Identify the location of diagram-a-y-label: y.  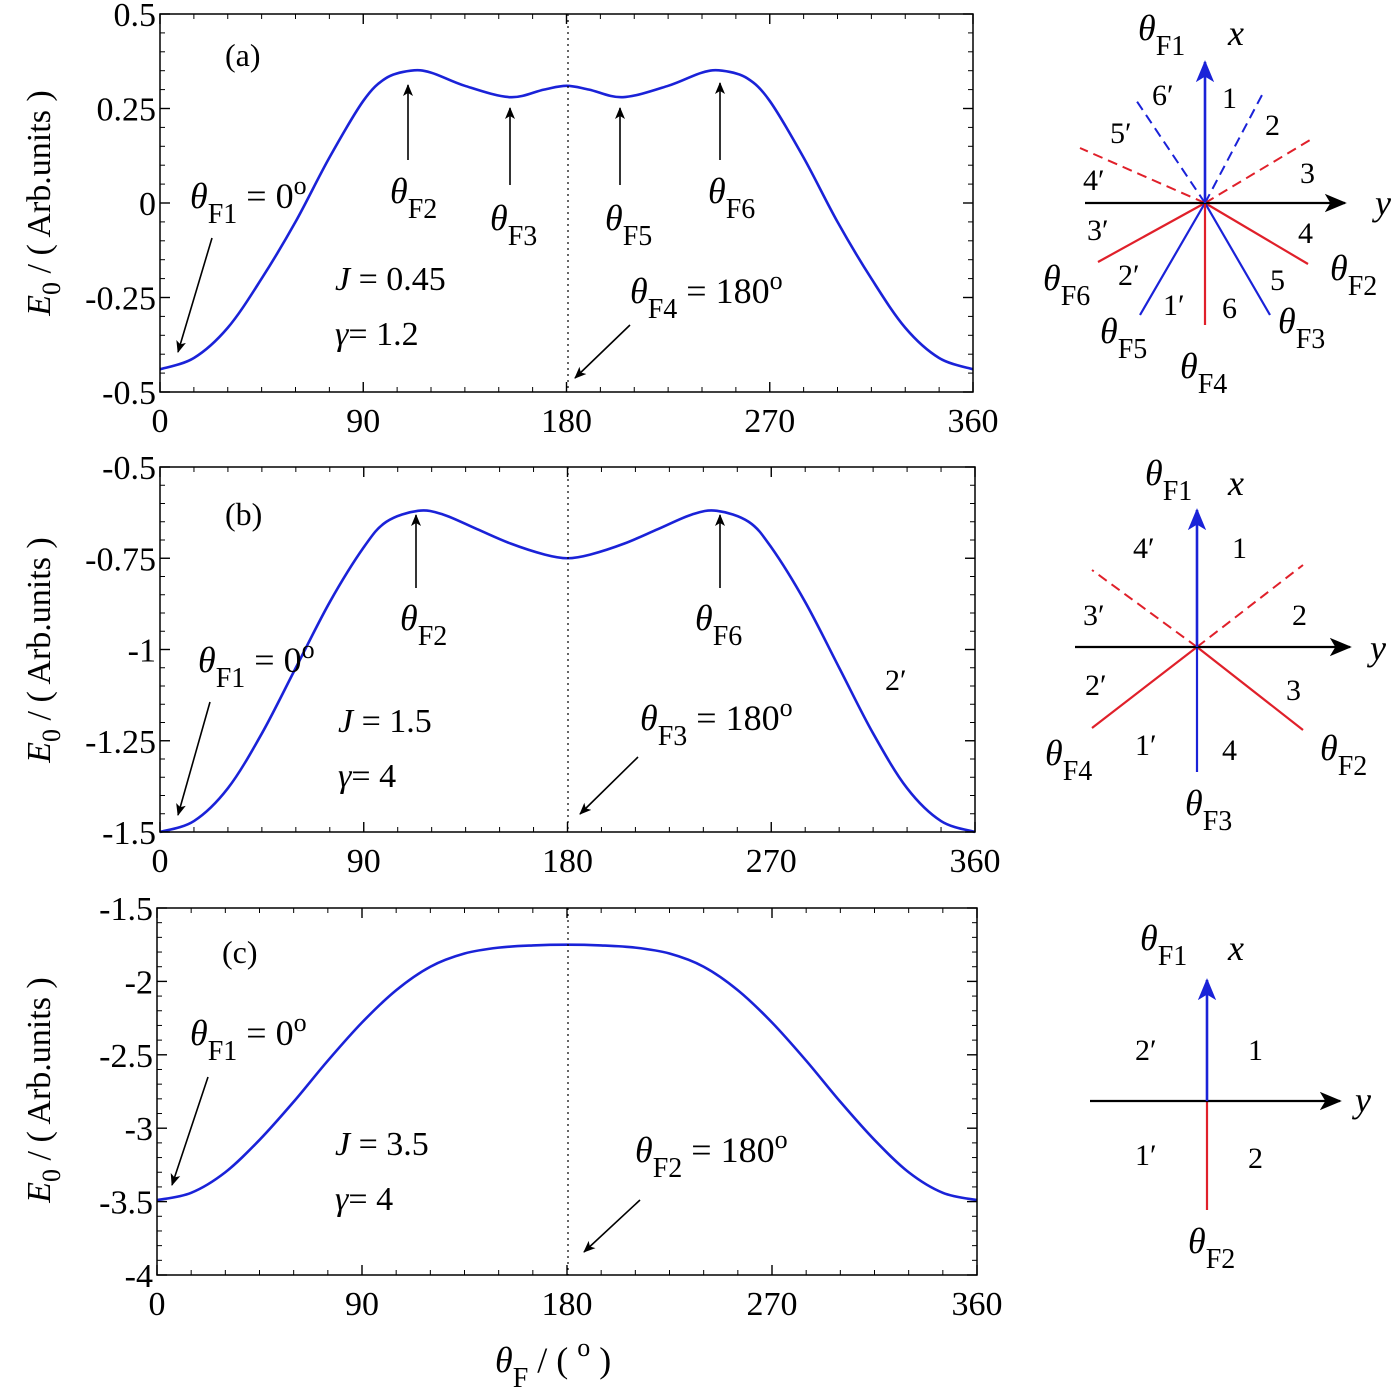
(1381, 203).